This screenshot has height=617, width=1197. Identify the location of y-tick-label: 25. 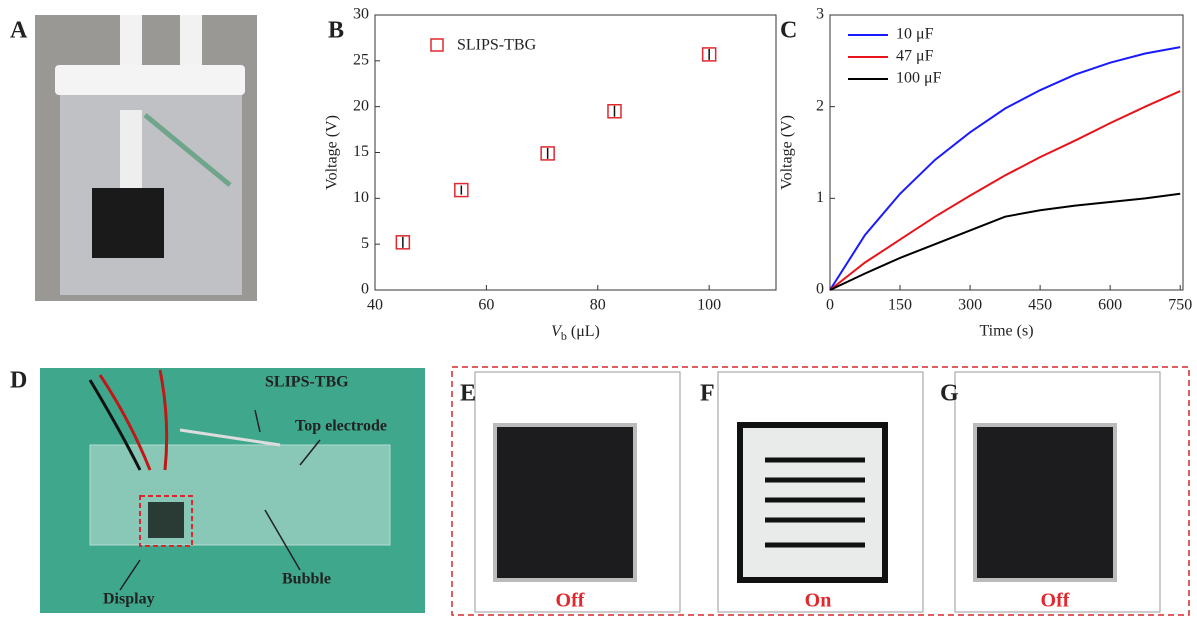
(361, 60).